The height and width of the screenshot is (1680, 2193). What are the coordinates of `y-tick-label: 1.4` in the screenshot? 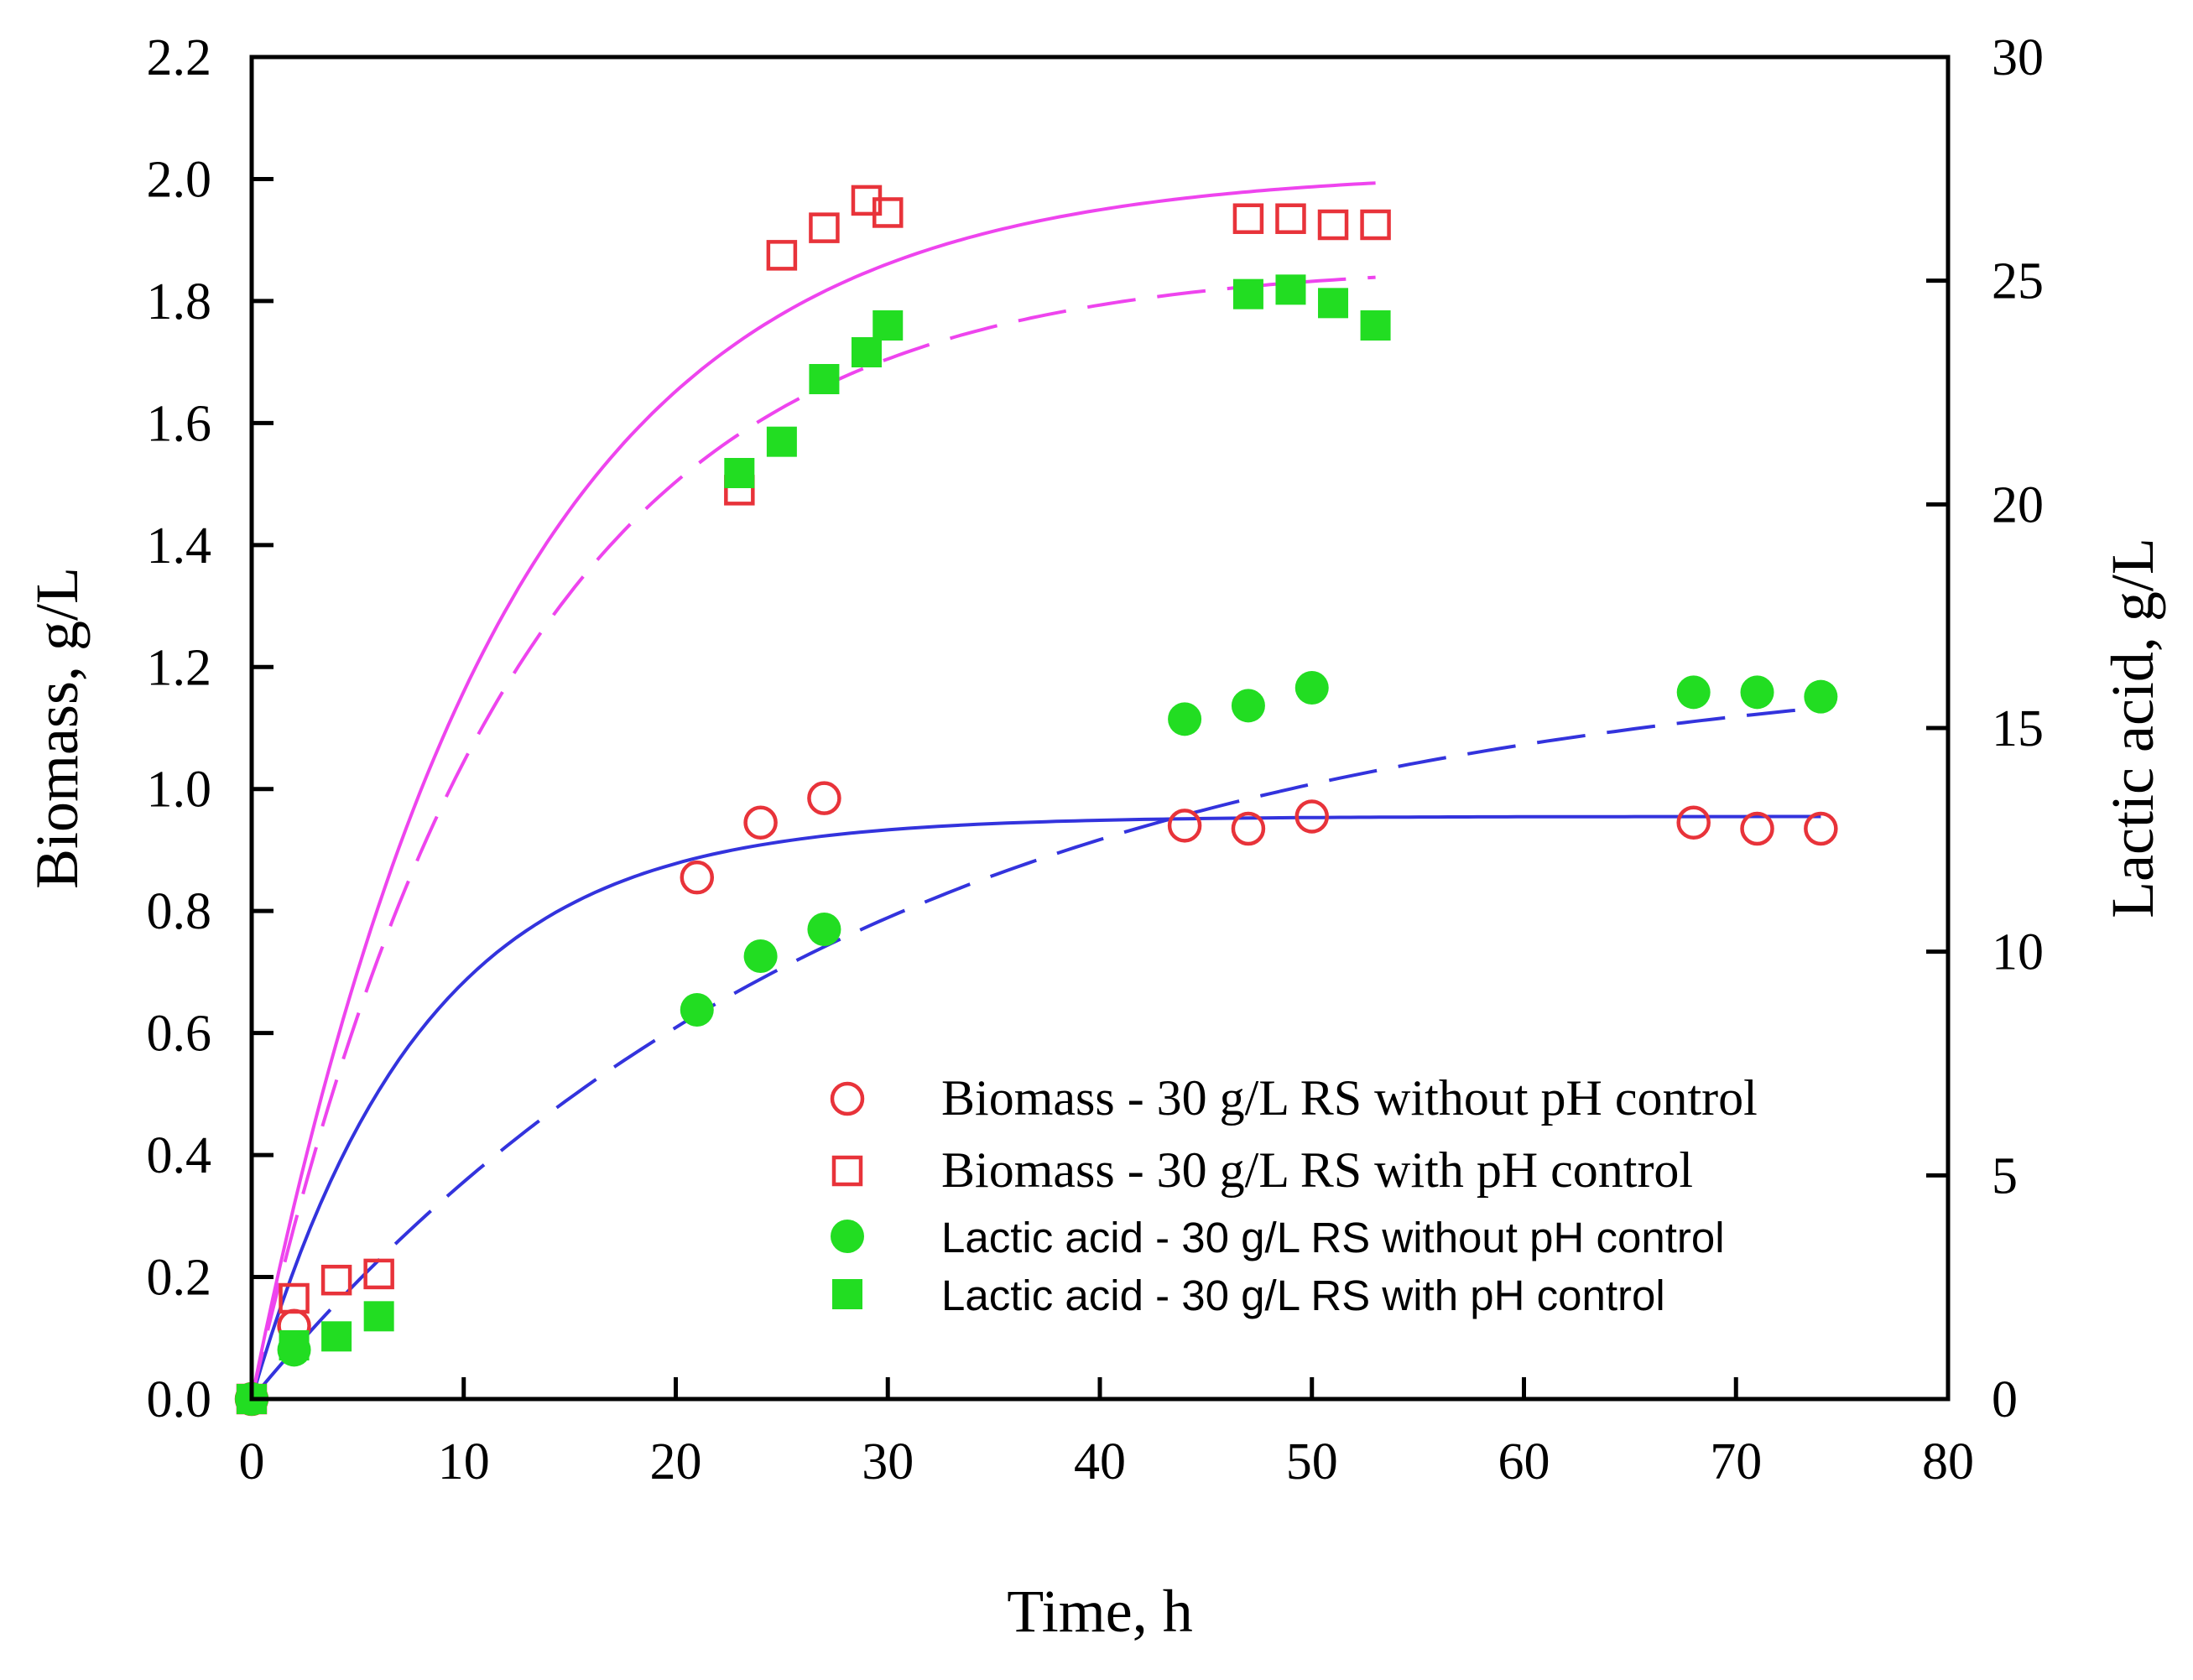 It's located at (179, 546).